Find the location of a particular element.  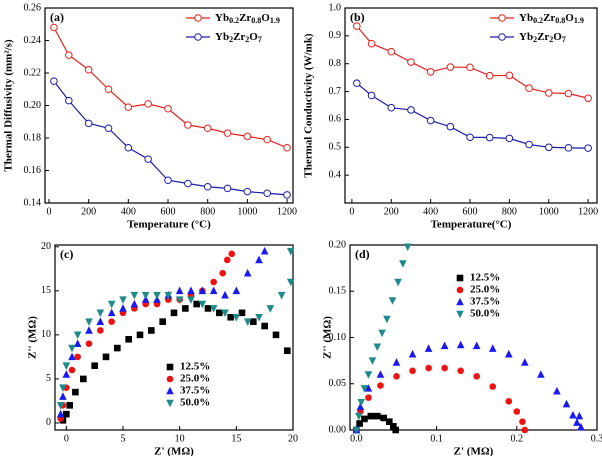

panel-label: (c) is located at coordinates (66, 254).